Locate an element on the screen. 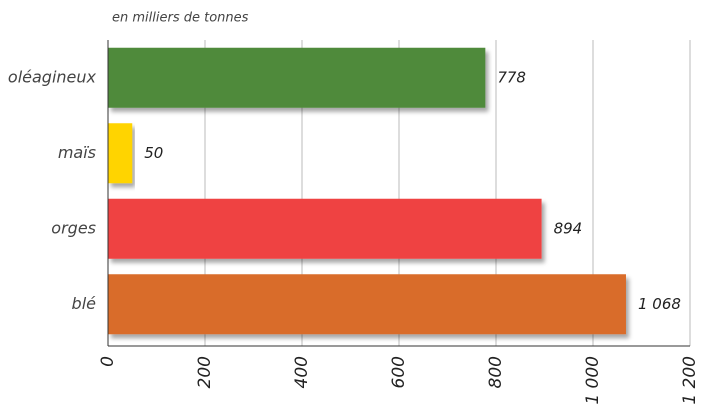 This screenshot has height=410, width=701. y-tick-label: oléagineux is located at coordinates (52, 76).